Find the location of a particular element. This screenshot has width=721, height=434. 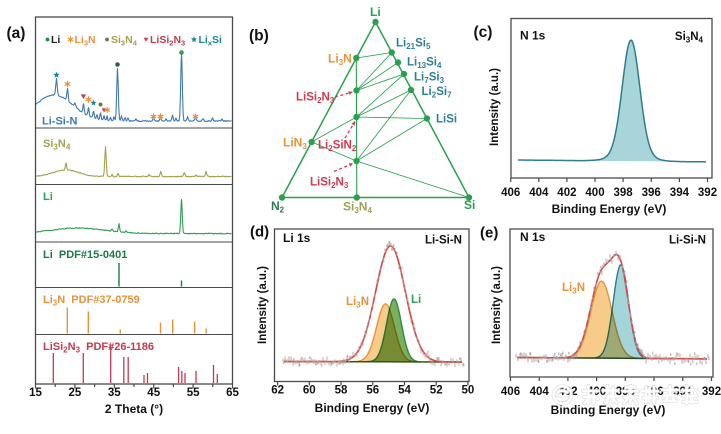

svg-text: 396 is located at coordinates (651, 193).